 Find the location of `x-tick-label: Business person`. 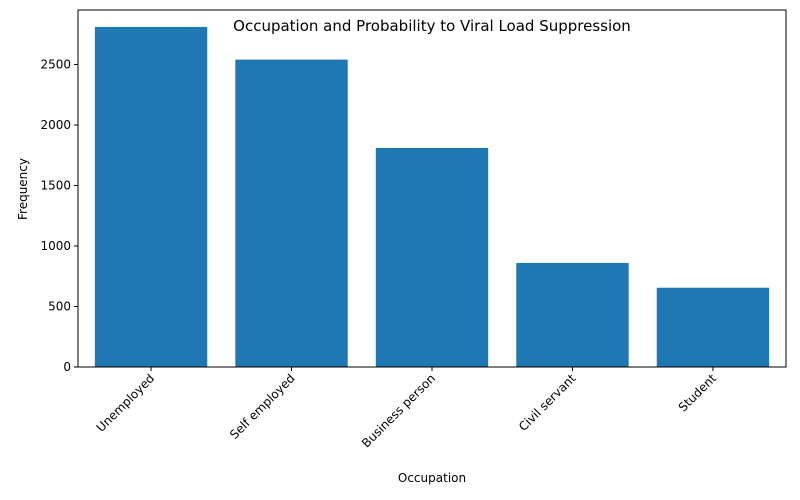

x-tick-label: Business person is located at coordinates (398, 410).